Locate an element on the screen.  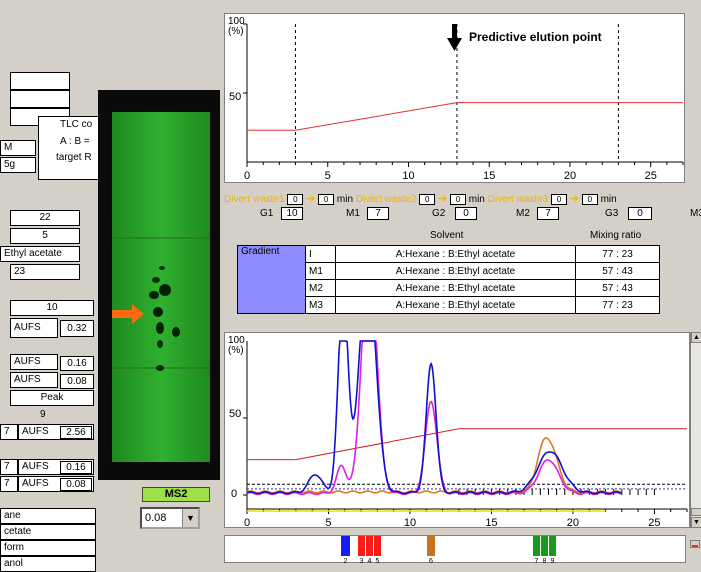
arrow-right-icon: ➜ is located at coordinates (442, 199).